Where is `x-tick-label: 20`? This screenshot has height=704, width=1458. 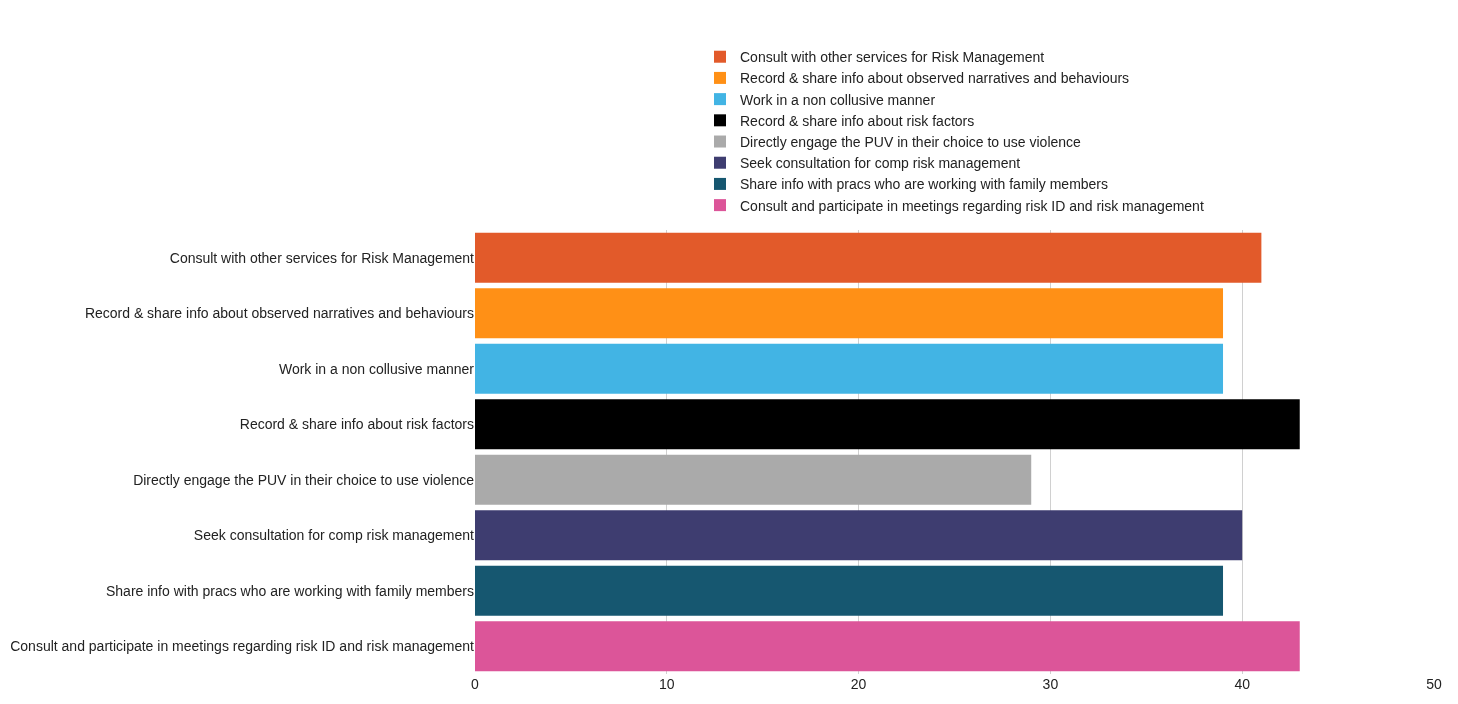
x-tick-label: 20 is located at coordinates (858, 684).